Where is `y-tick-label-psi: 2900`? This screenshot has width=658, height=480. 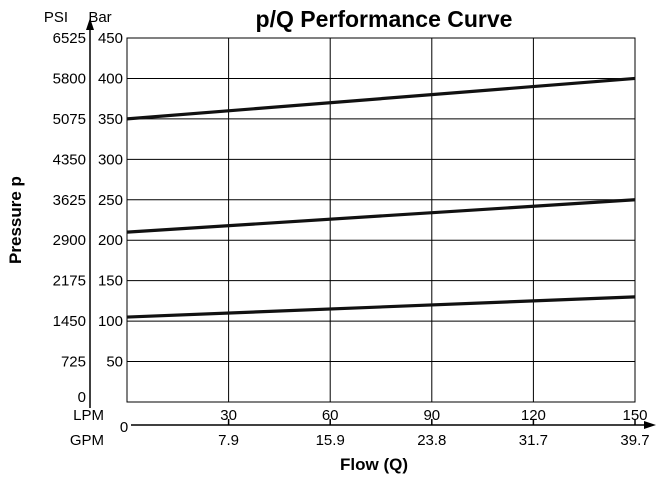 y-tick-label-psi: 2900 is located at coordinates (69, 240).